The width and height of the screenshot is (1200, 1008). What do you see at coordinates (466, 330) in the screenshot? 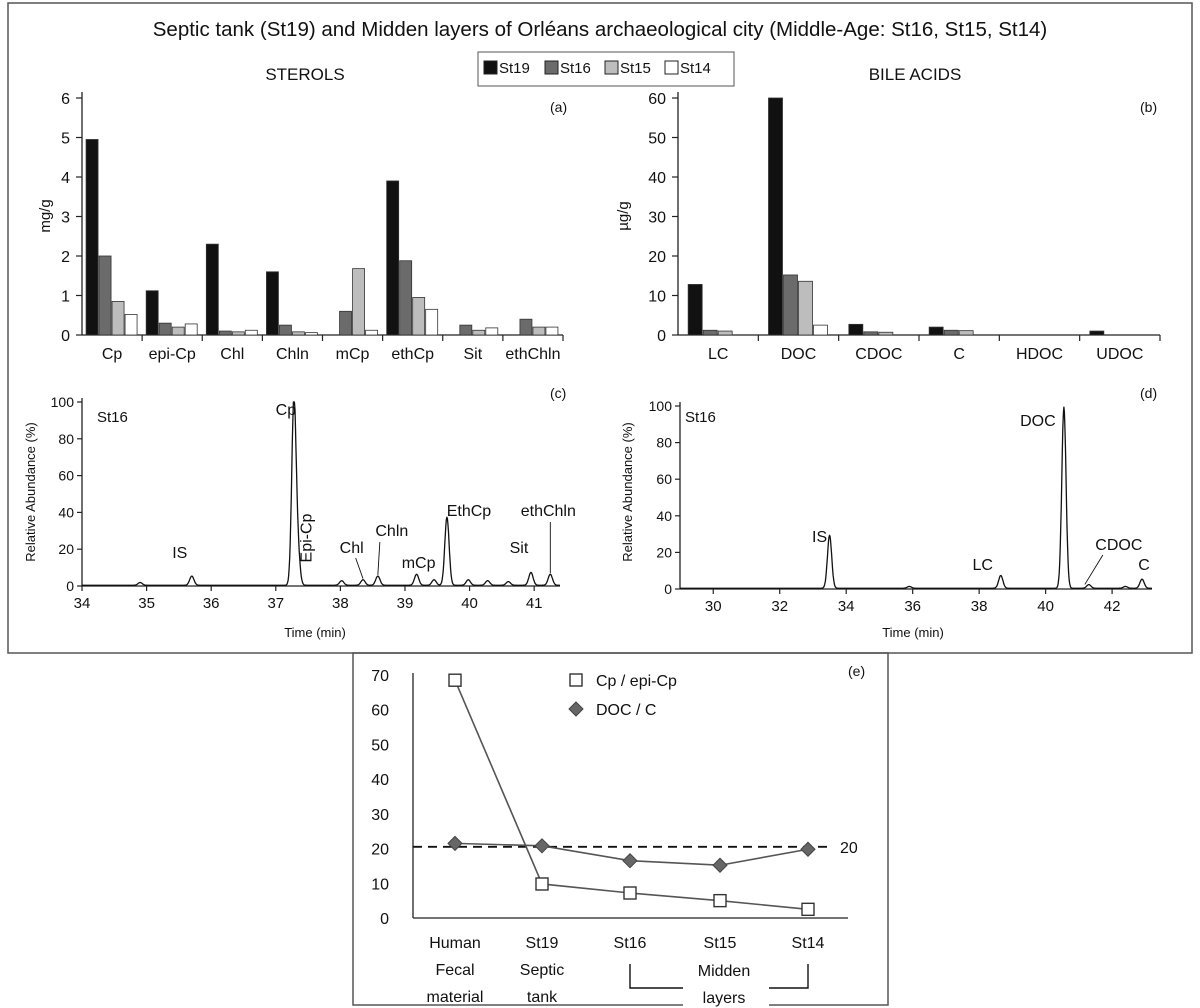
I see `bar-st16-sit` at bounding box center [466, 330].